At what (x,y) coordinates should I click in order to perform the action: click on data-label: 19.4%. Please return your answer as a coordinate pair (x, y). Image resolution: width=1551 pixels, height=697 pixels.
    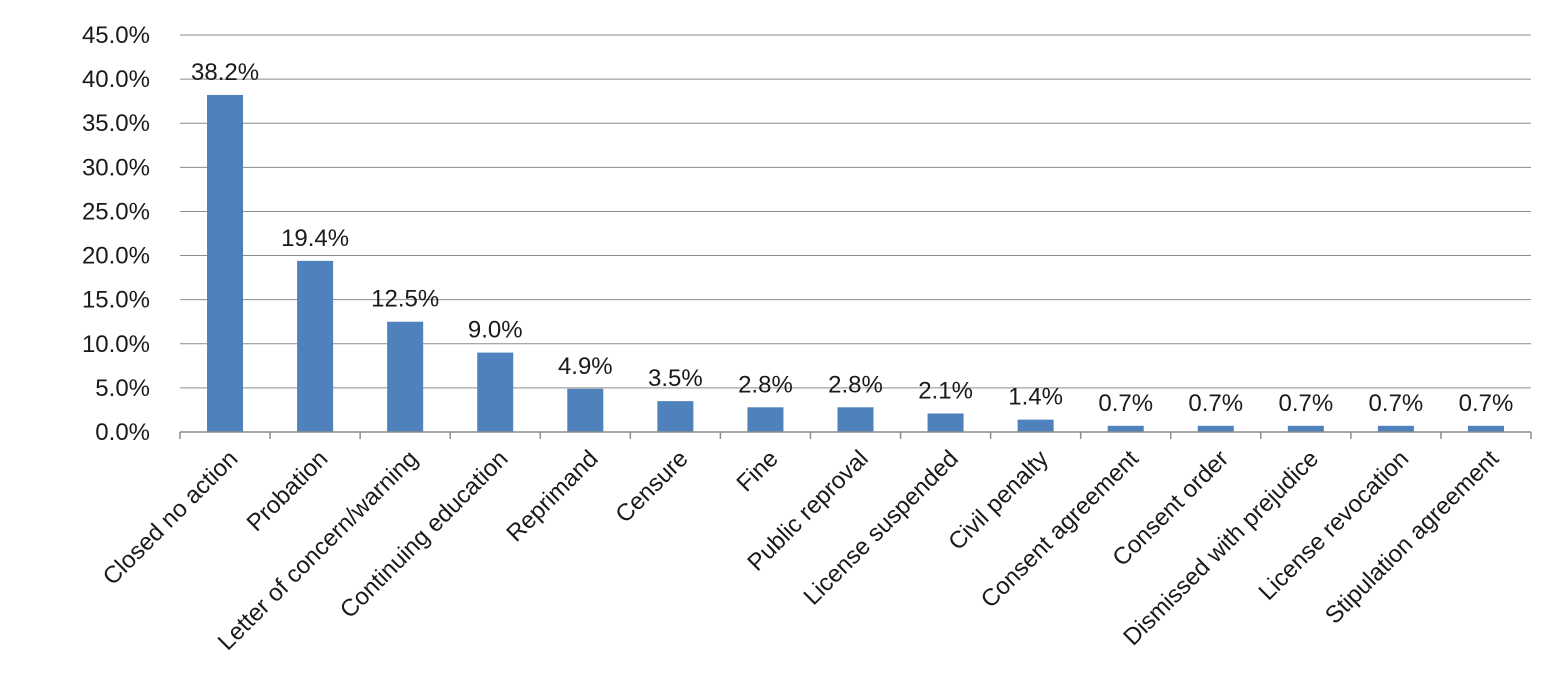
    Looking at the image, I should click on (315, 238).